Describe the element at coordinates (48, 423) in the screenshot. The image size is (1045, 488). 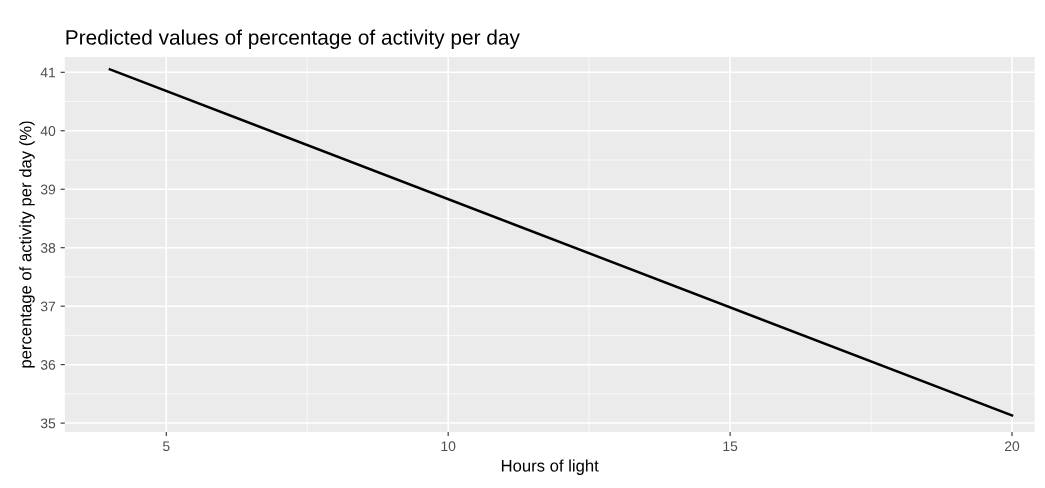
I see `y-tick-label: 35` at that location.